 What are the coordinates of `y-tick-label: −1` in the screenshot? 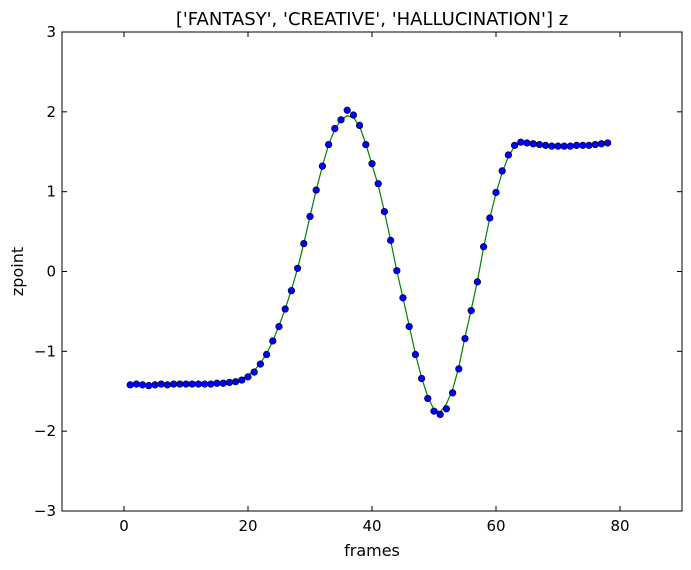 It's located at (45, 351).